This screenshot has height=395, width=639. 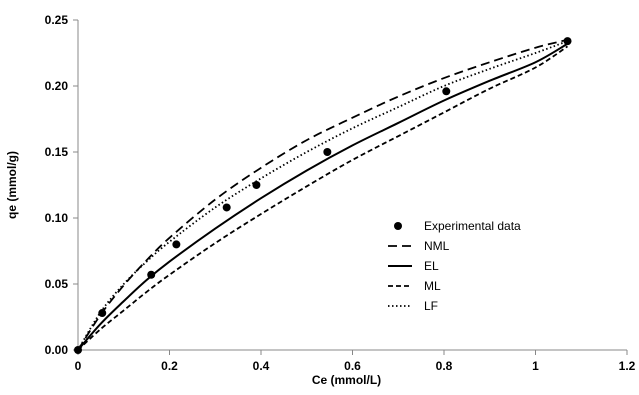 What do you see at coordinates (78, 366) in the screenshot?
I see `x-tick-label: 0` at bounding box center [78, 366].